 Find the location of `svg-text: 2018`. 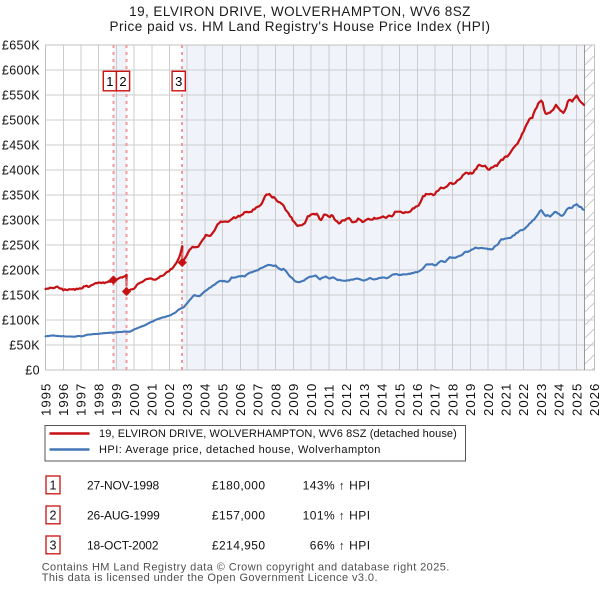

svg-text: 2018 is located at coordinates (452, 399).